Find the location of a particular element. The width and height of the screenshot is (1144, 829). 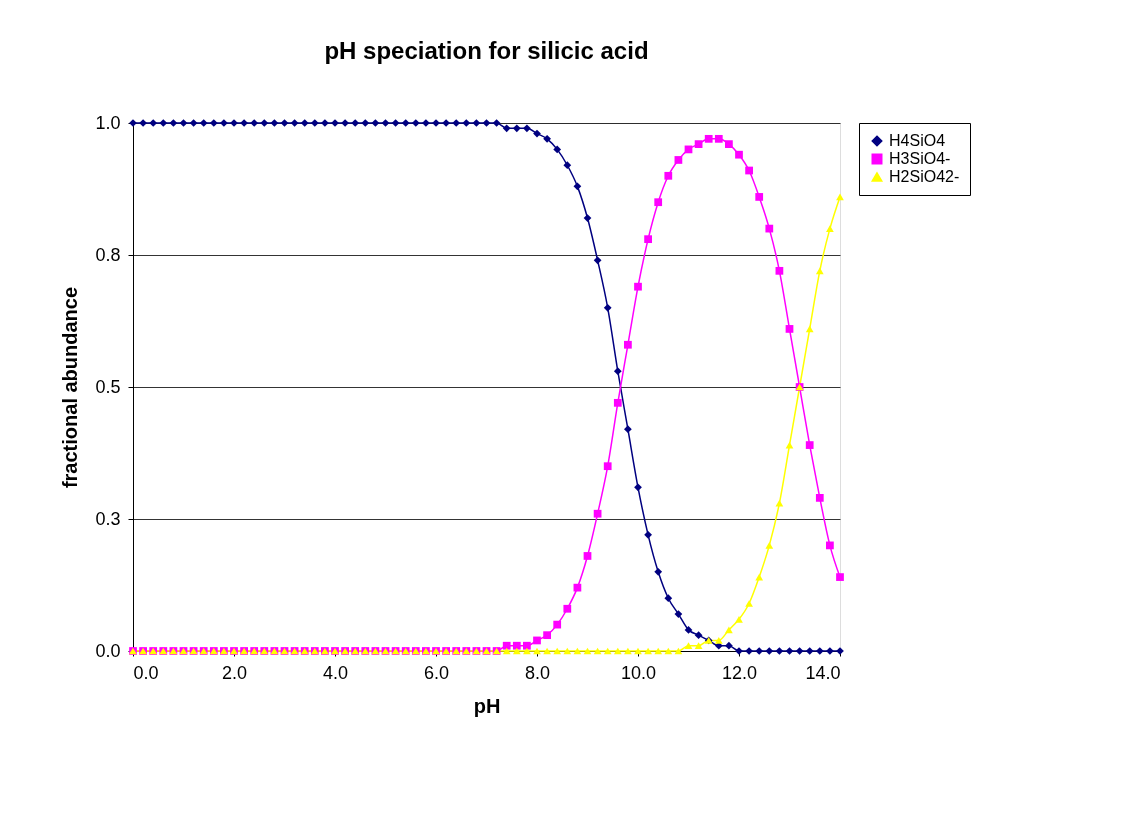

chart-title: pH speciation for silicic acid is located at coordinates (486, 50).